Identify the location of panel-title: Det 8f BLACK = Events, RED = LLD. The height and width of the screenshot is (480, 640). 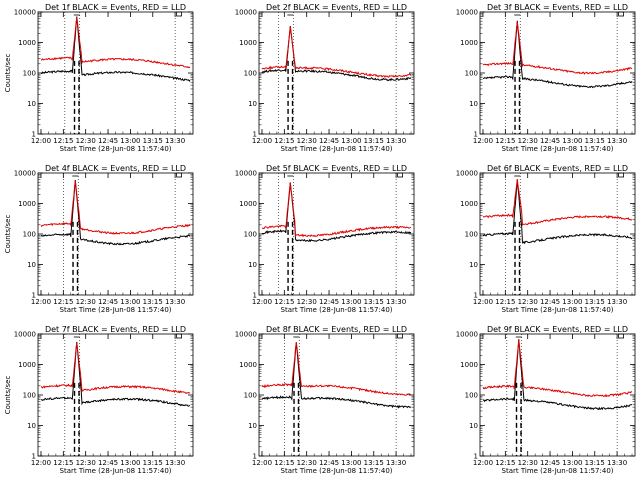
(336, 329).